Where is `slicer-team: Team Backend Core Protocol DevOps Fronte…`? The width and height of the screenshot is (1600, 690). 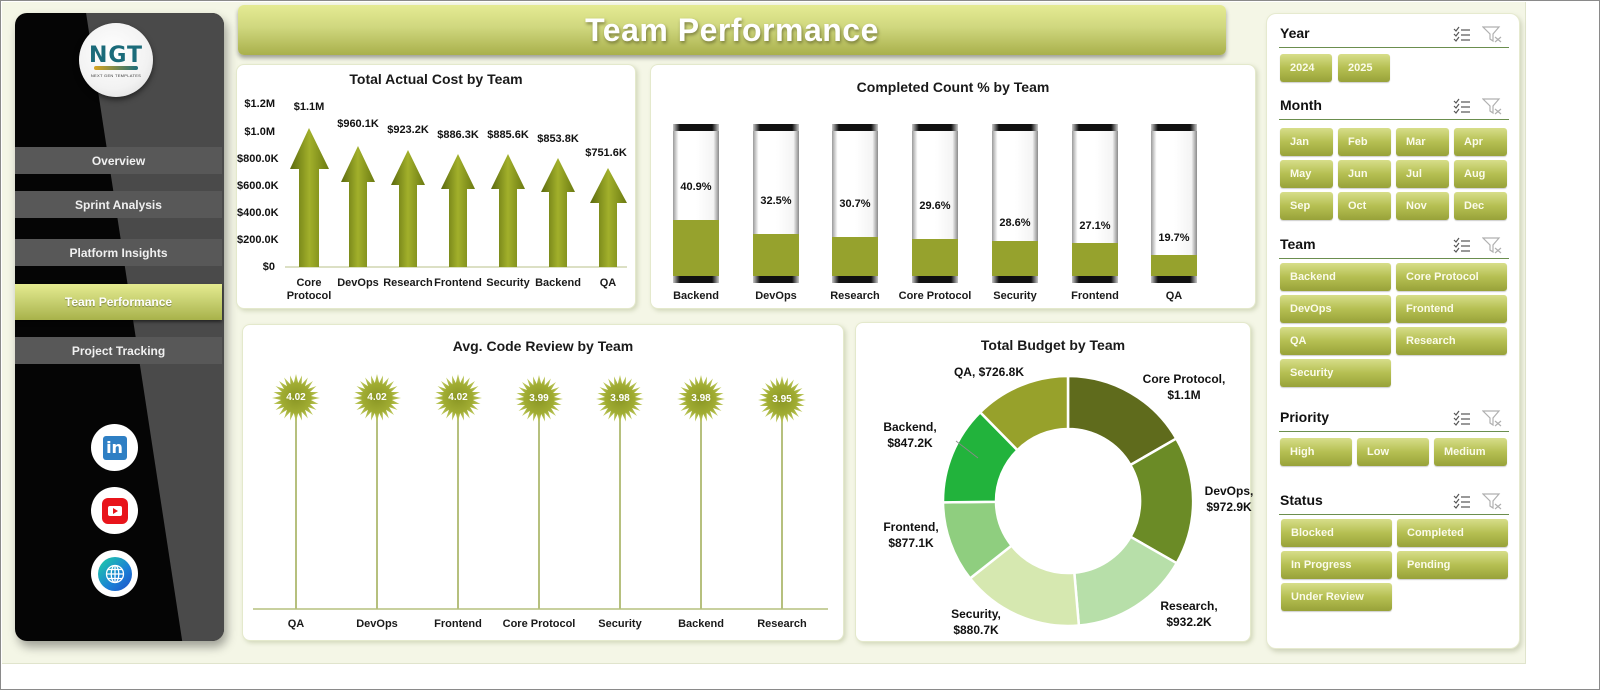 slicer-team: Team Backend Core Protocol DevOps Fronte… is located at coordinates (1394, 310).